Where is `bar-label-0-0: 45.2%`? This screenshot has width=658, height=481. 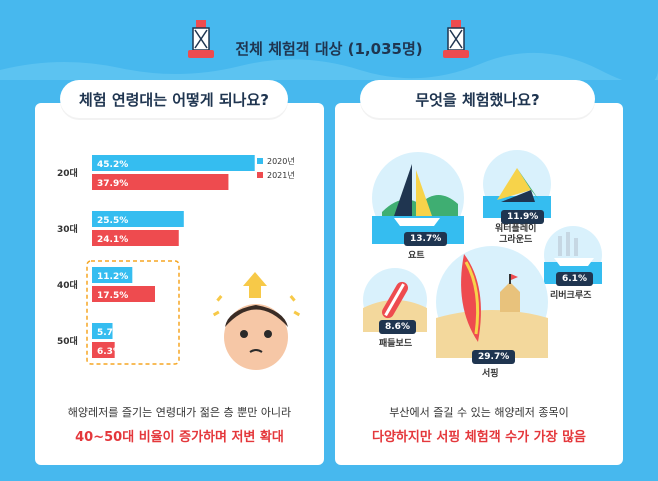
bar-label-0-0: 45.2% is located at coordinates (112, 165).